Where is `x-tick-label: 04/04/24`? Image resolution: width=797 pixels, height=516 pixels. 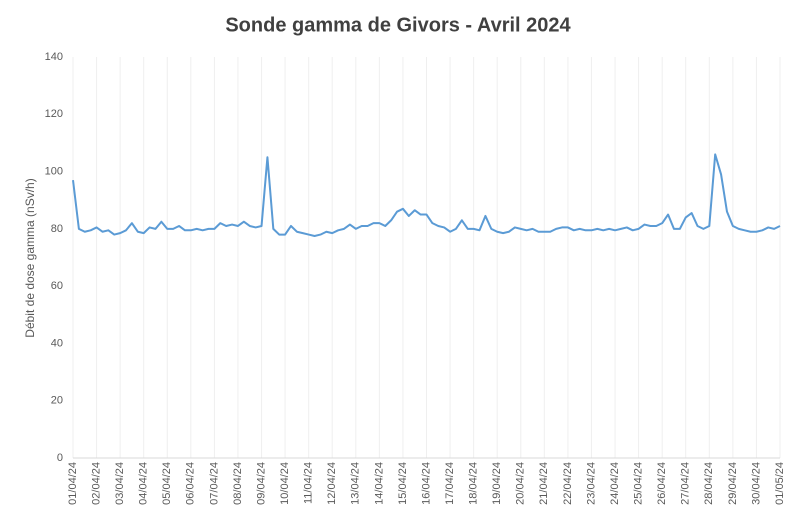
x-tick-label: 04/04/24 is located at coordinates (144, 483).